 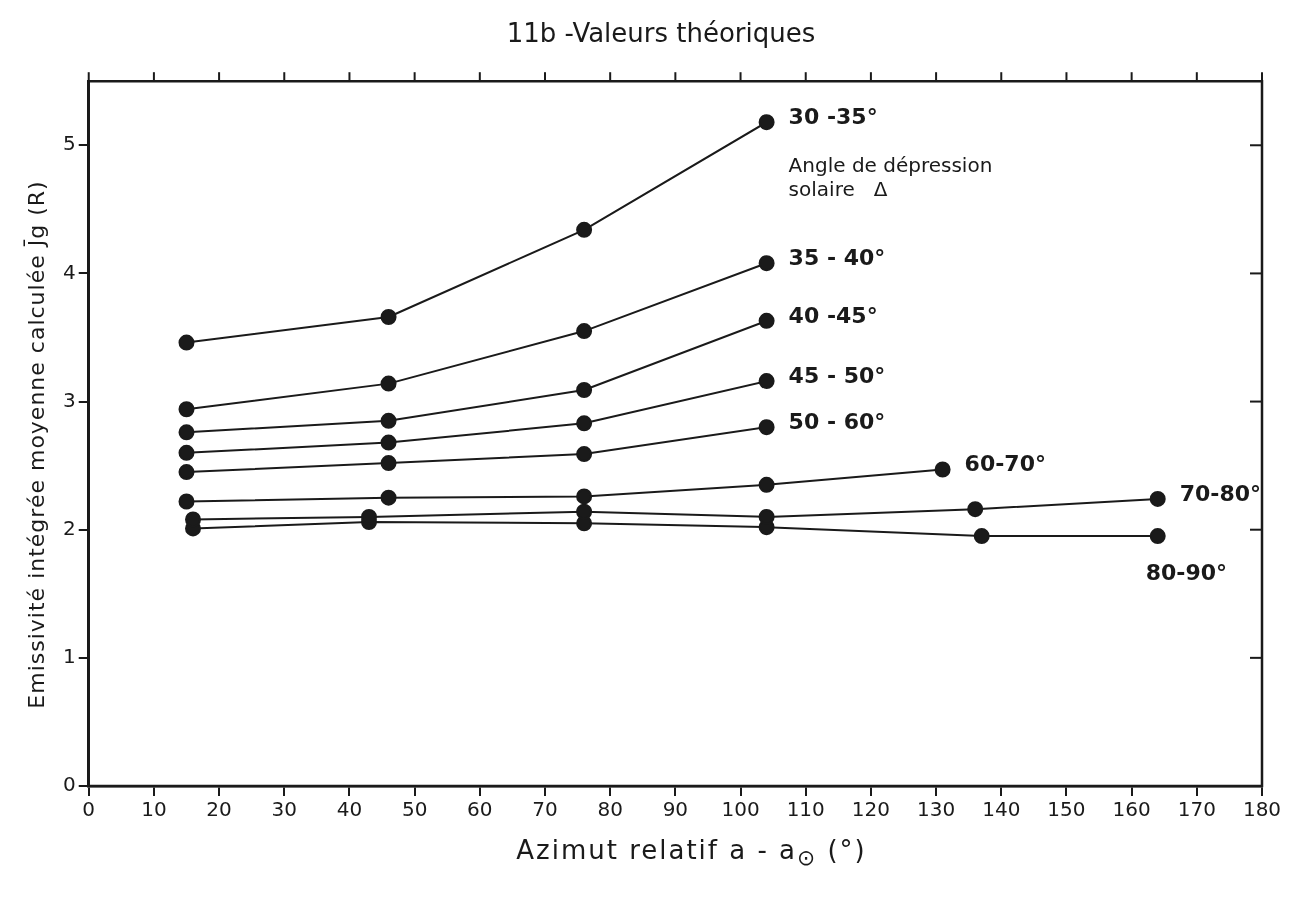 What do you see at coordinates (833, 315) in the screenshot?
I see `series-label: 40 -45°` at bounding box center [833, 315].